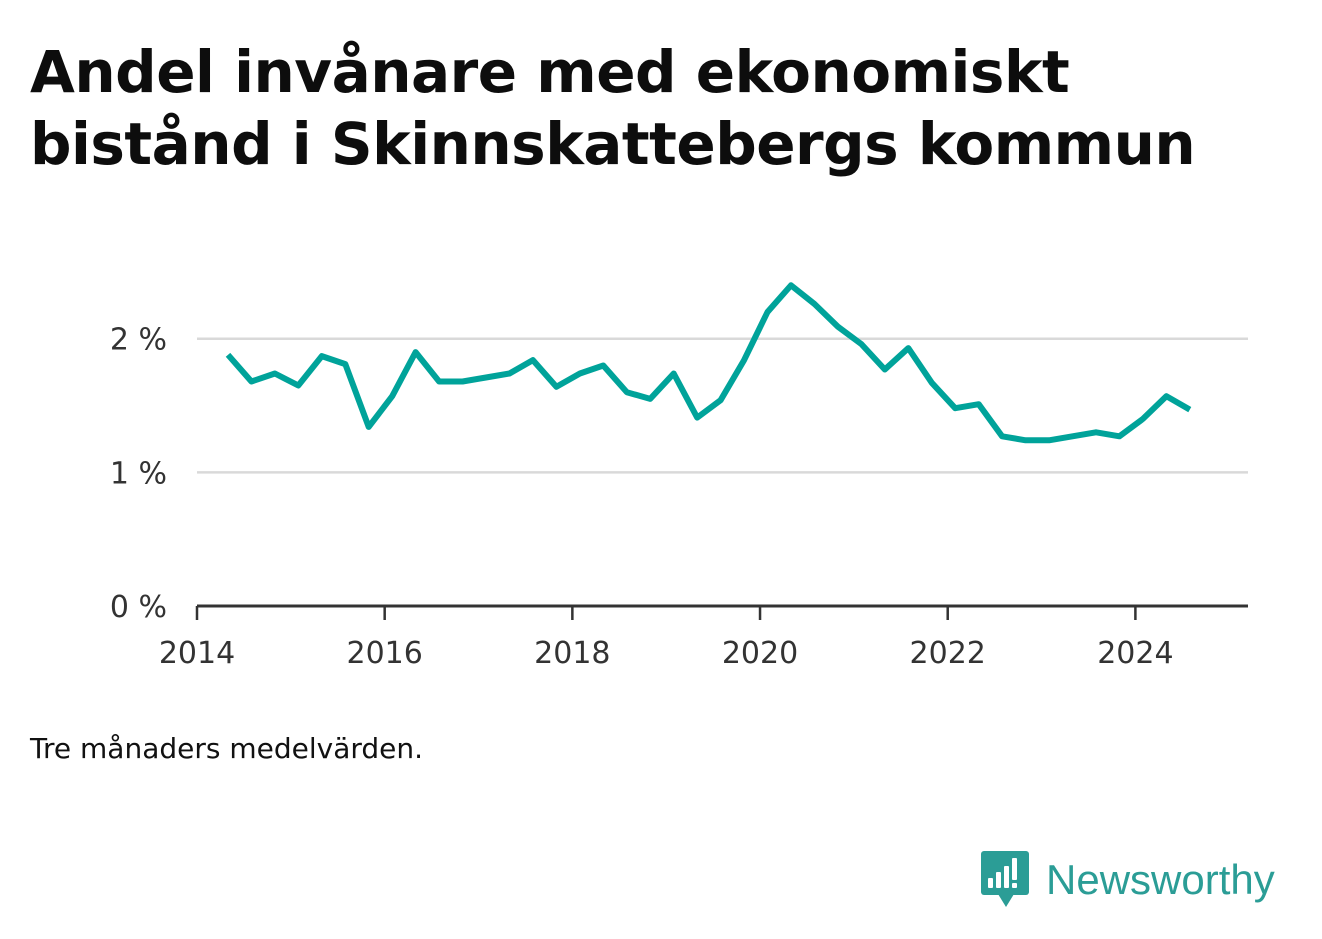  What do you see at coordinates (760, 653) in the screenshot?
I see `x-tick-label: 2020` at bounding box center [760, 653].